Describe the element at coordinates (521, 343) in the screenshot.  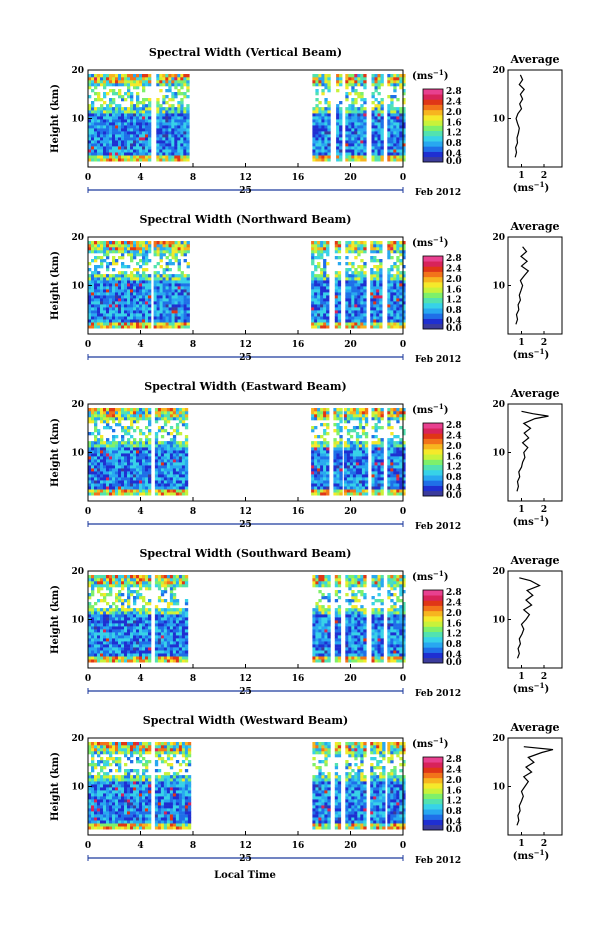
I see `average-x-tick-label: 1` at that location.